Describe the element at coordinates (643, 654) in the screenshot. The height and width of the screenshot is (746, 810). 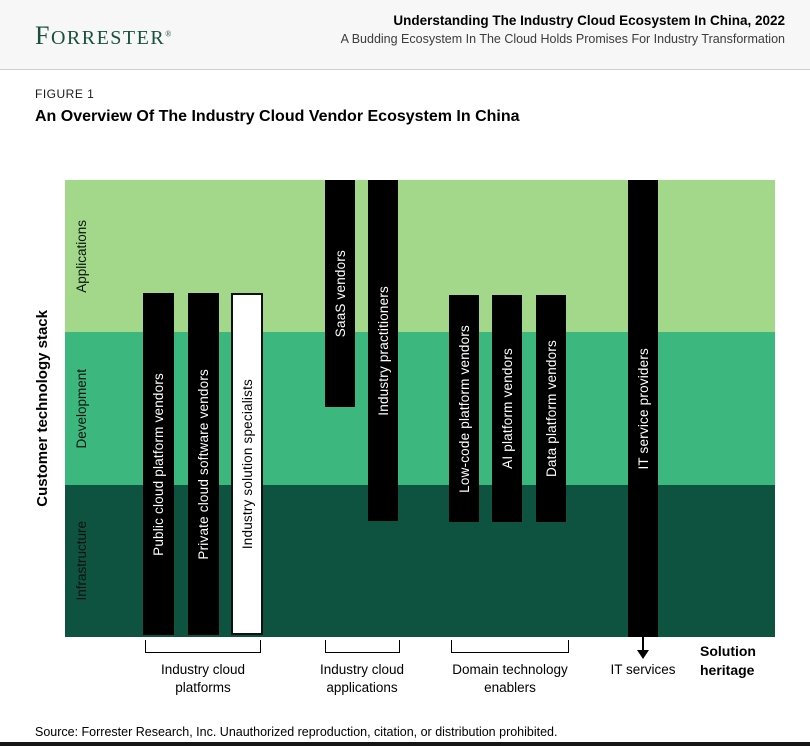
I see `down-arrow-icon` at that location.